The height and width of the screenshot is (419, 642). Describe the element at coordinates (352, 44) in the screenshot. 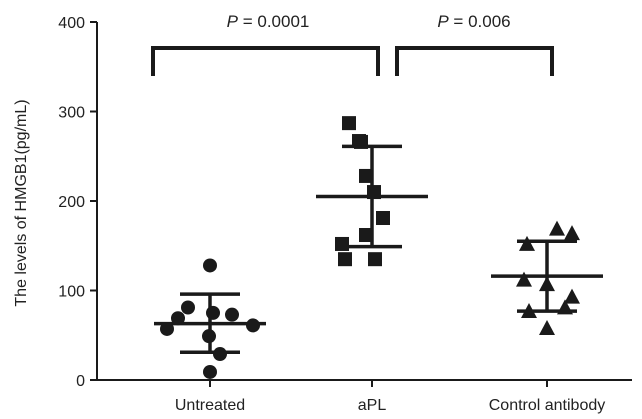

I see `significance-brackets: P = 0.0001 P = 0.006` at that location.